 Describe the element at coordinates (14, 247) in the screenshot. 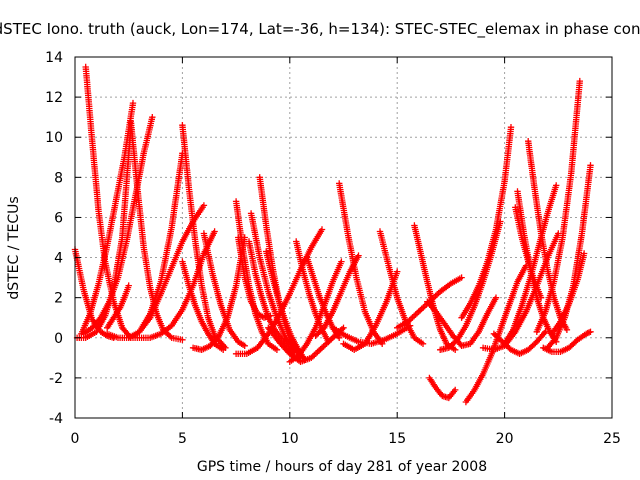

I see `y-axis-label: dSTEC / TECUs` at that location.